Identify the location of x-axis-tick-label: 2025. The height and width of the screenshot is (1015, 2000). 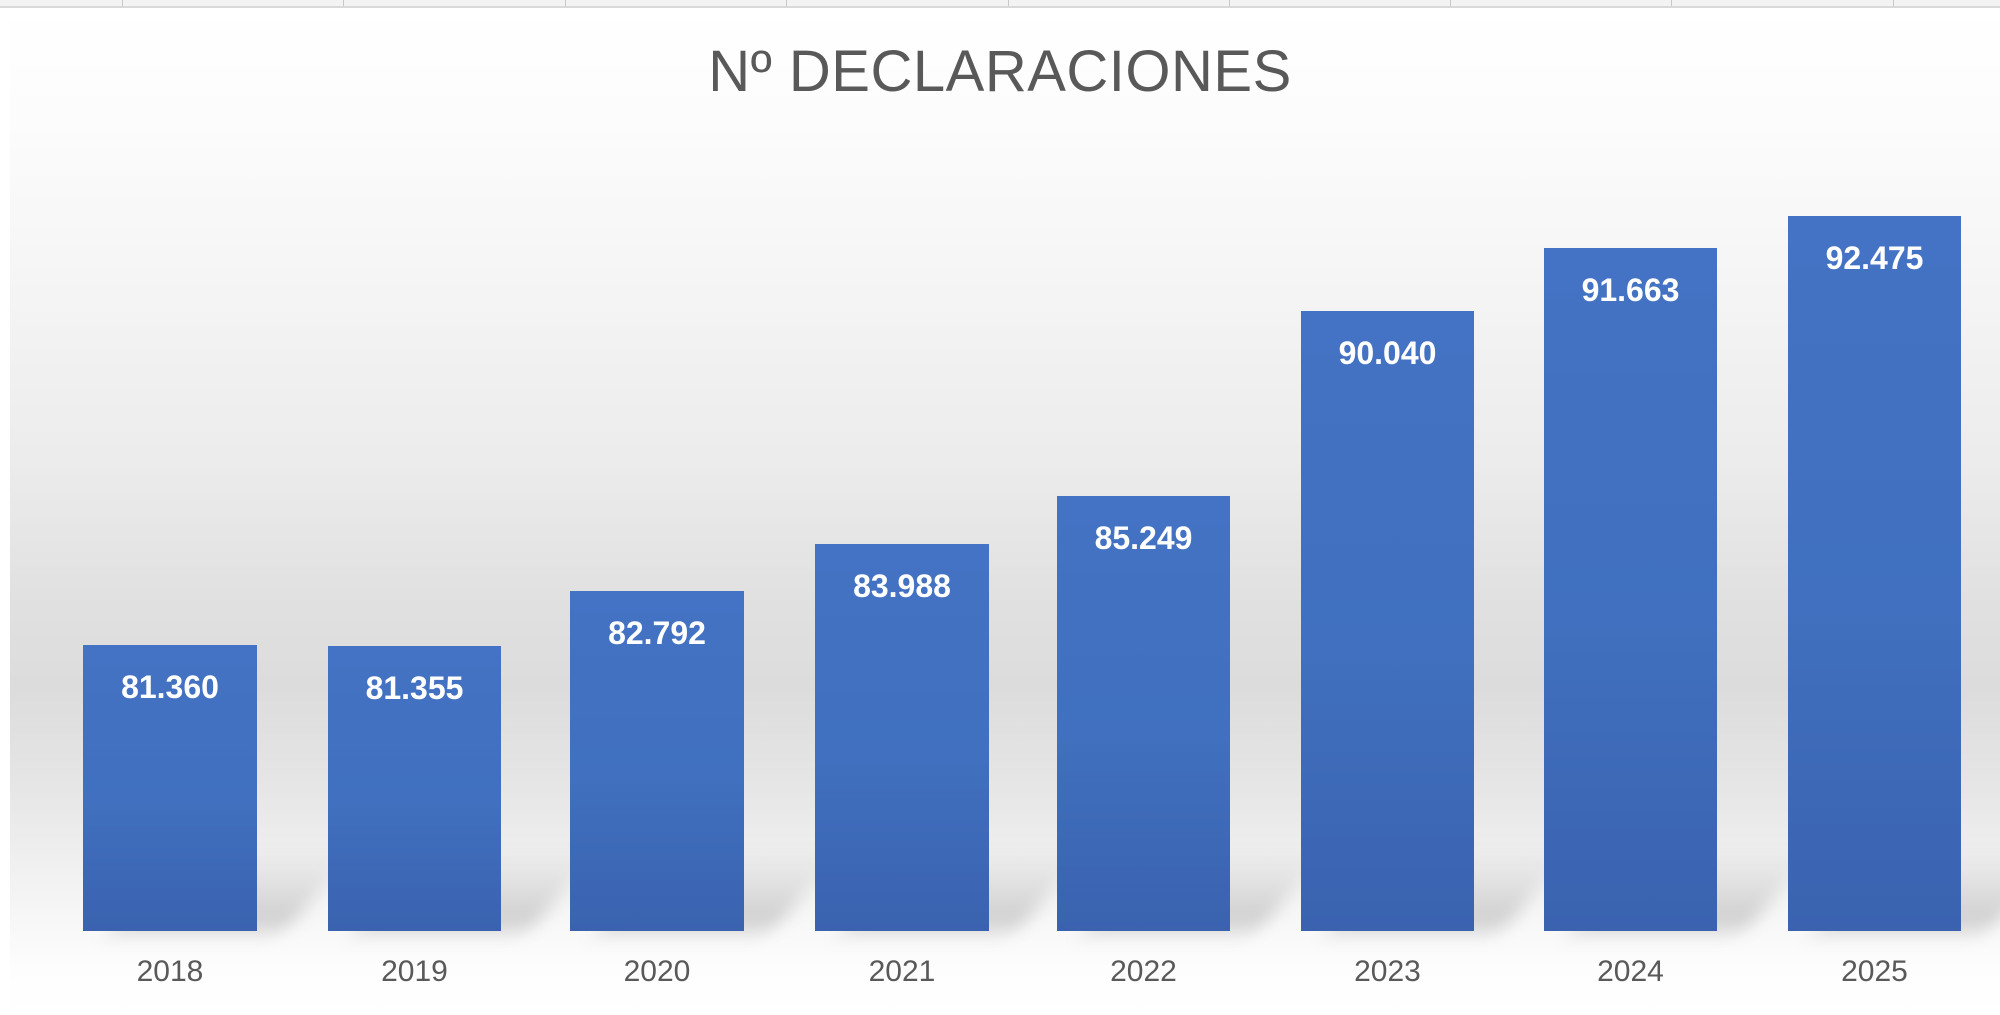
(1874, 971).